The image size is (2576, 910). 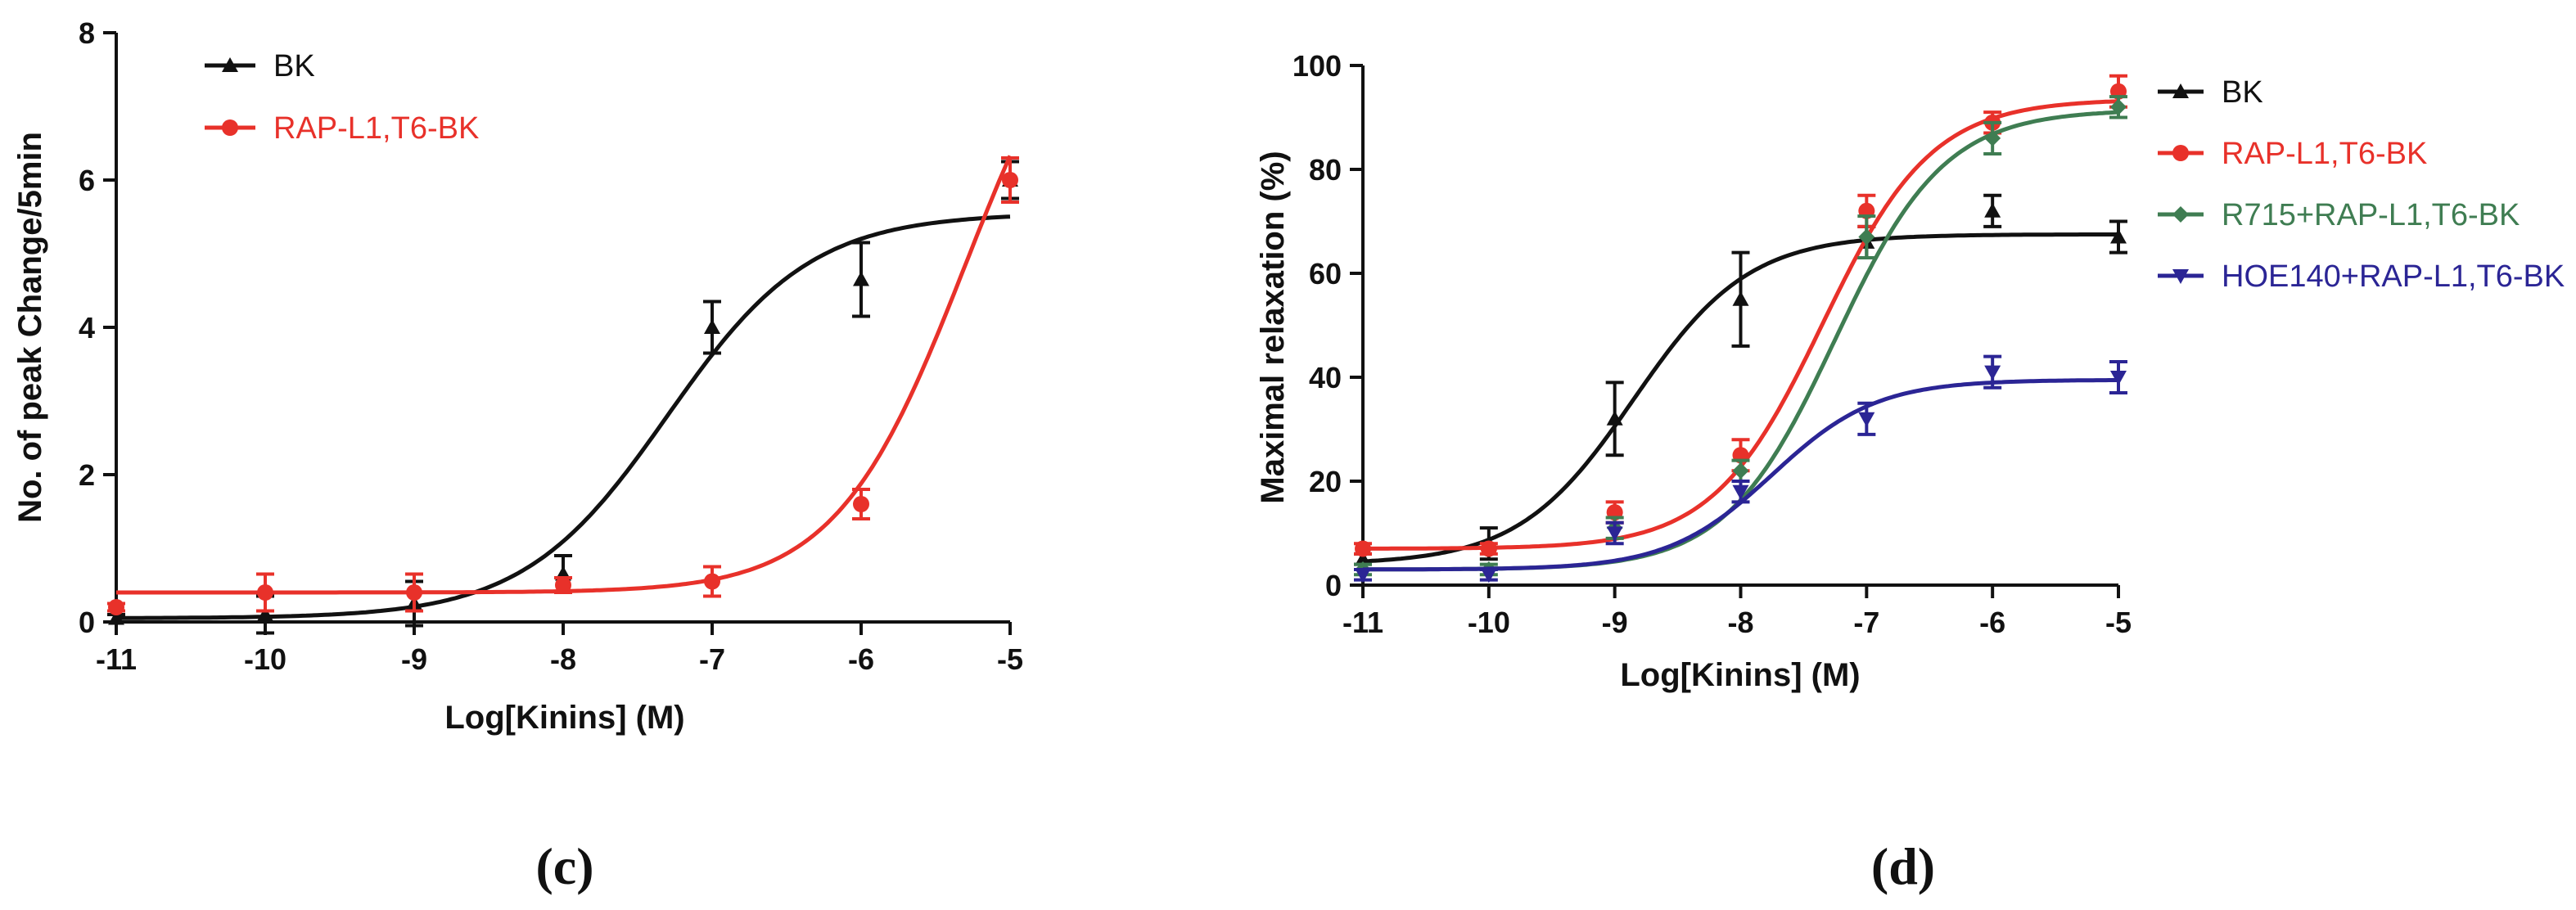 What do you see at coordinates (1325, 481) in the screenshot?
I see `y-tick-label: 20` at bounding box center [1325, 481].